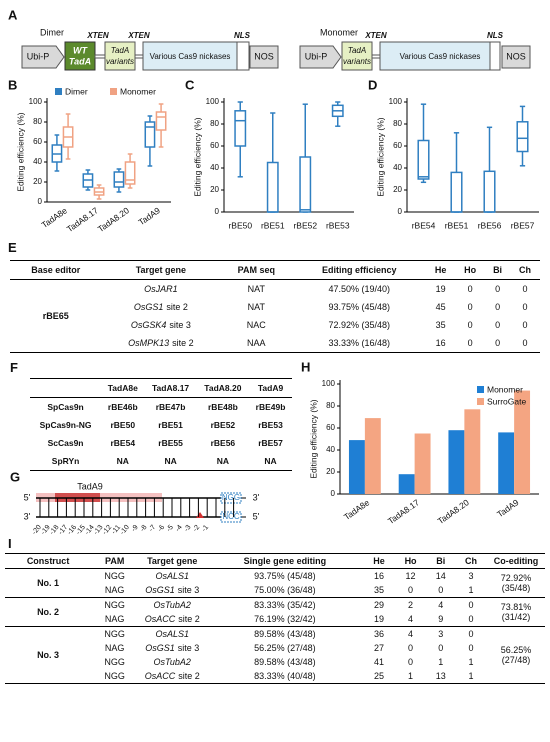  Describe the element at coordinates (359, 343) in the screenshot. I see `cell-efficiency: 33.33% (16/48)` at that location.